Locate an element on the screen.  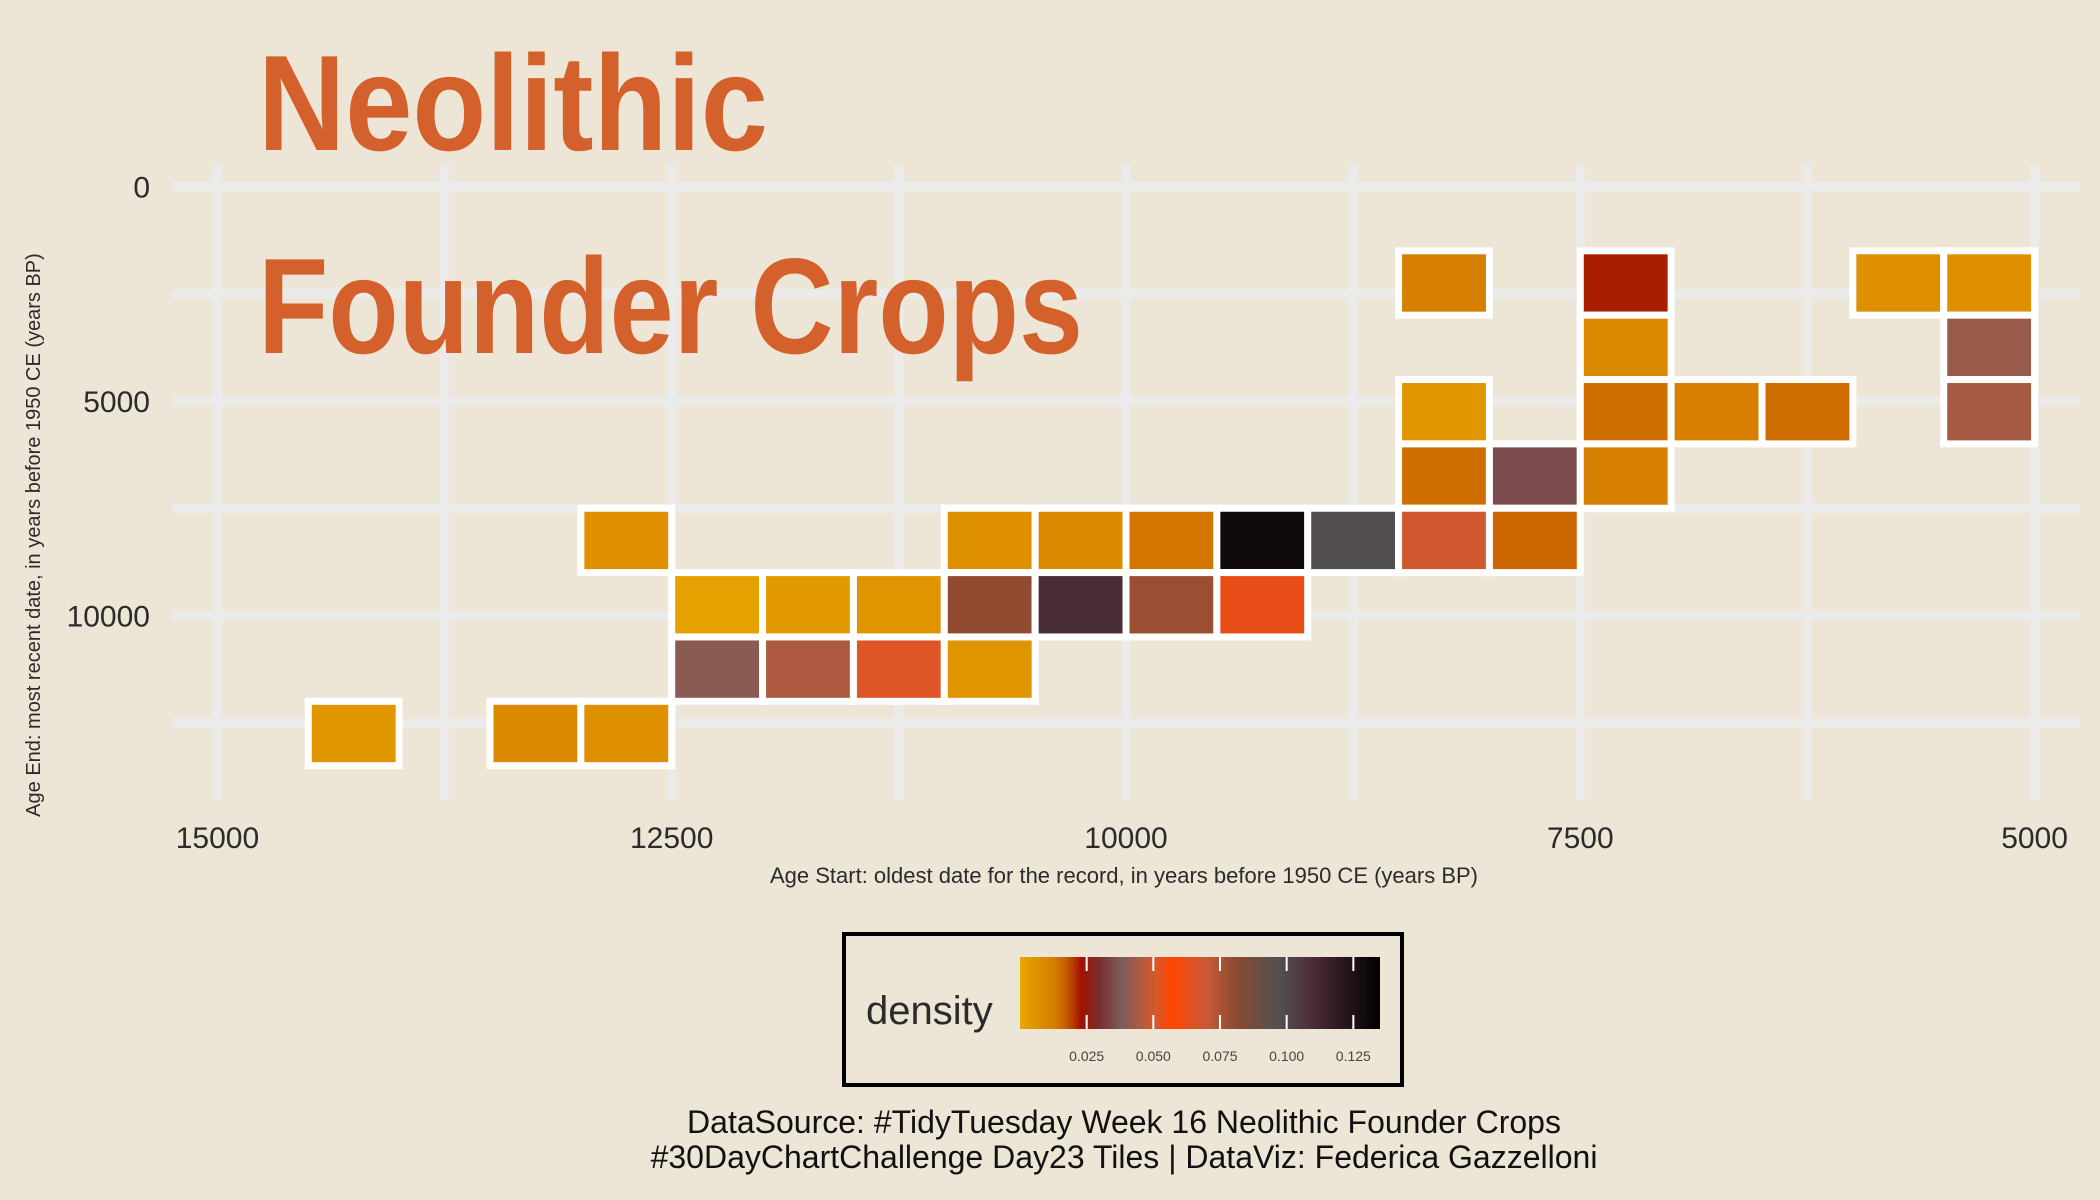
x-tick-label: 10000 is located at coordinates (1125, 838).